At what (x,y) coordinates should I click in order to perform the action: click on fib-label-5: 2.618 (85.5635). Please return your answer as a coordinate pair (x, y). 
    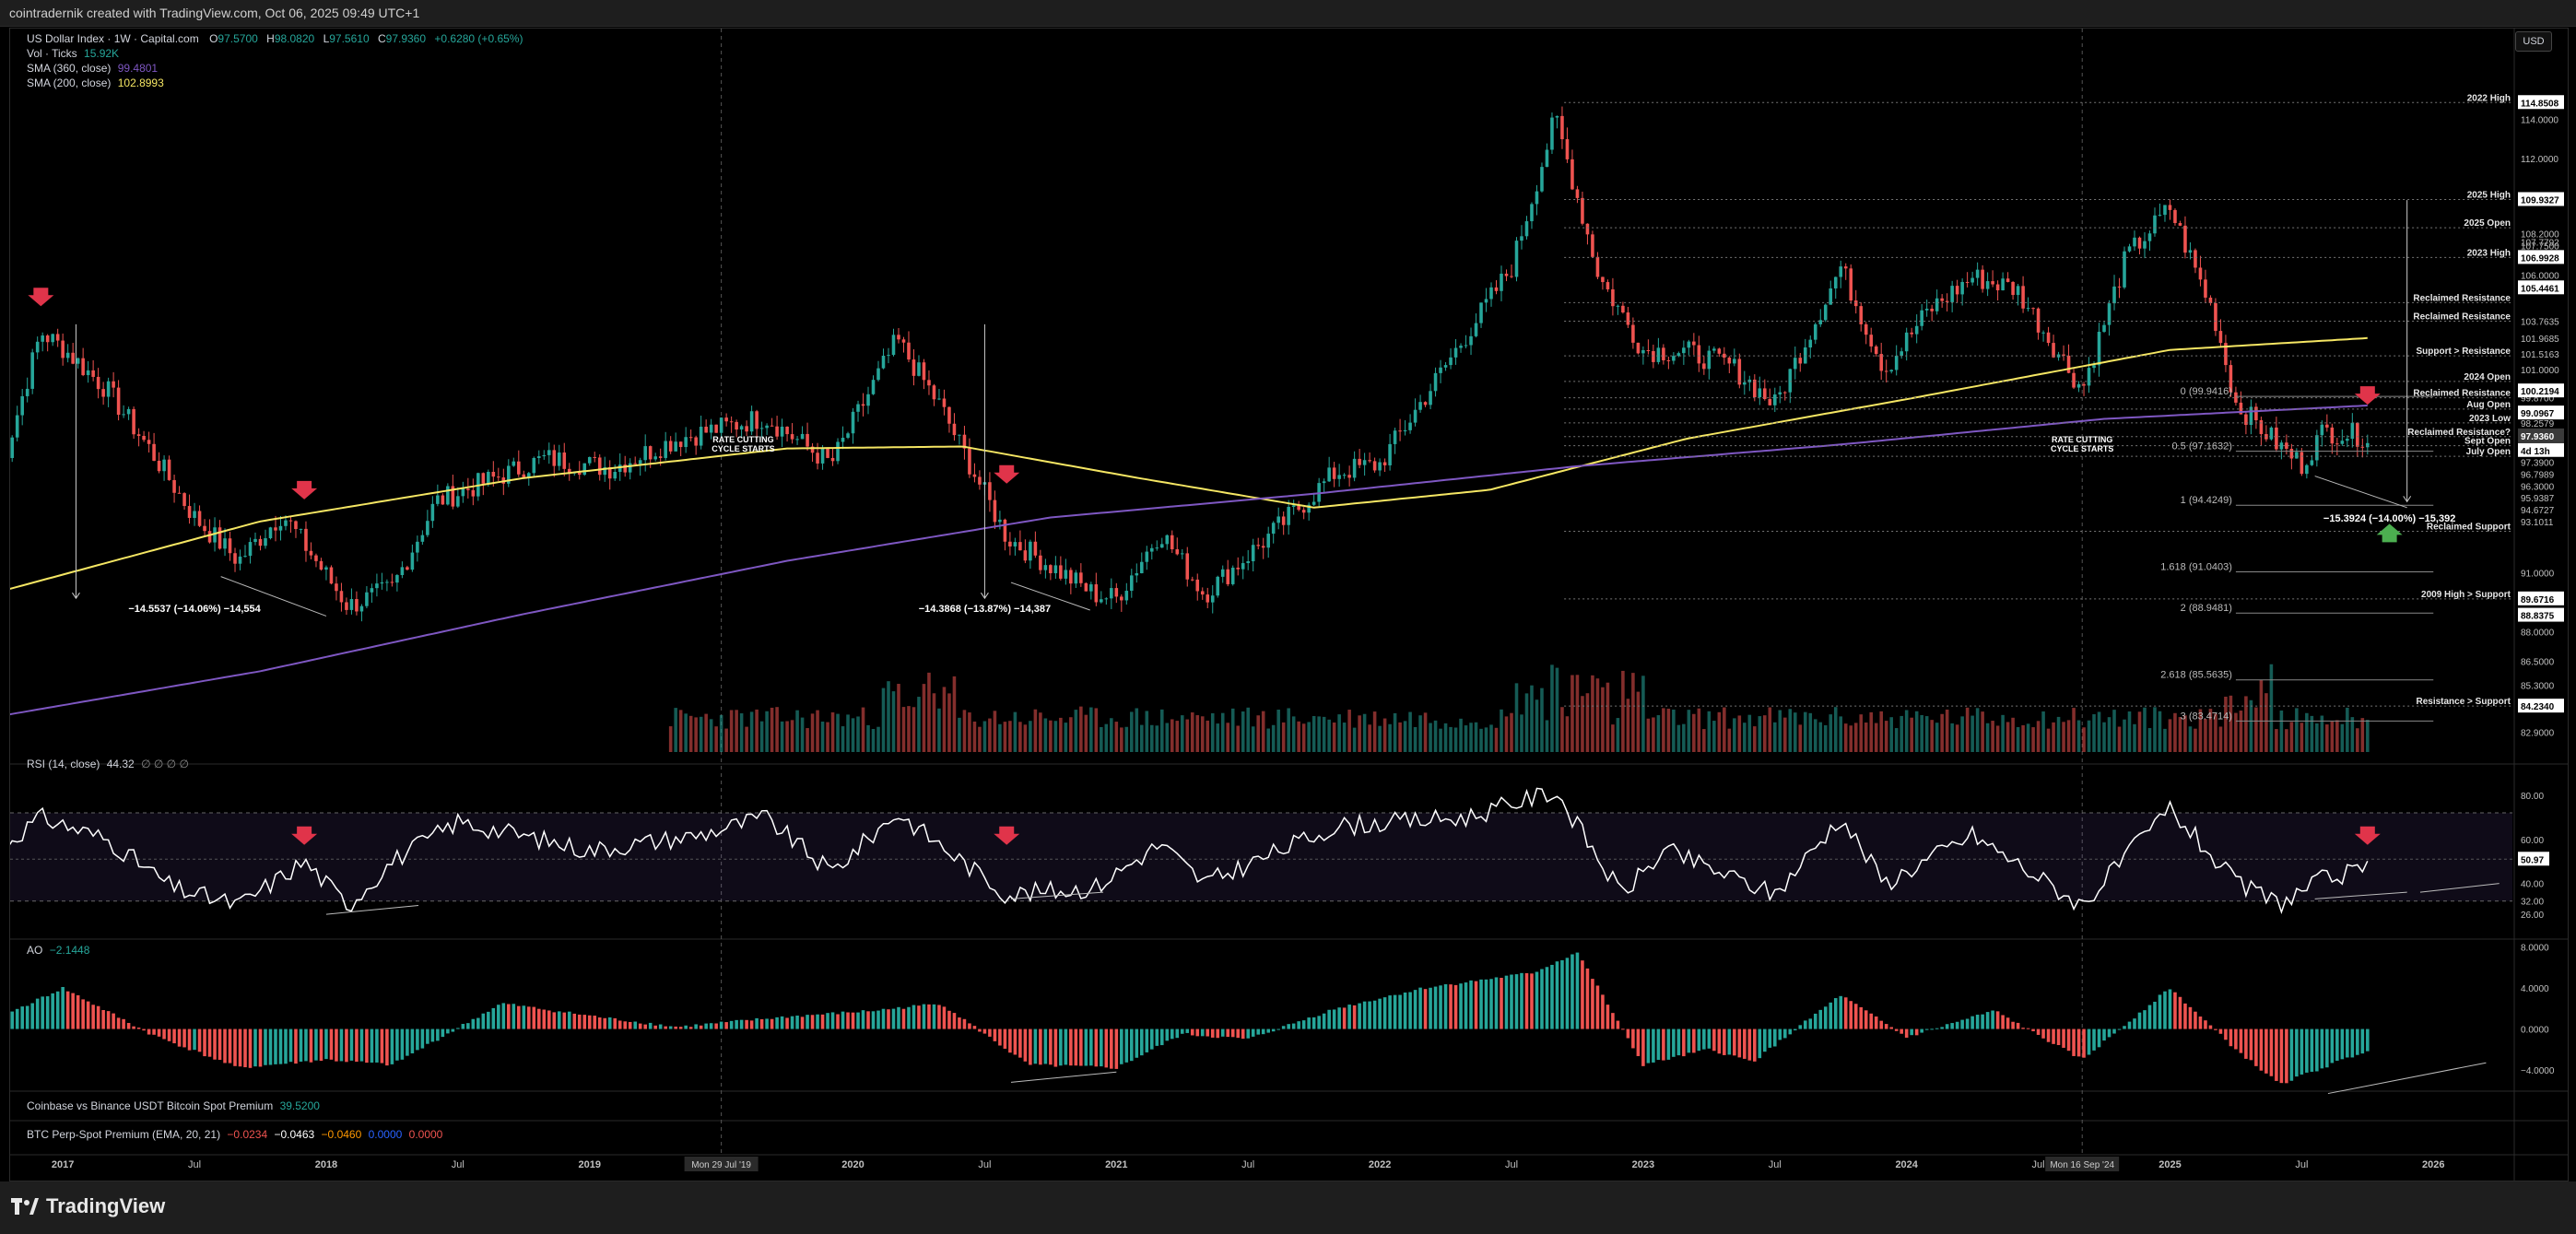
    Looking at the image, I should click on (2196, 675).